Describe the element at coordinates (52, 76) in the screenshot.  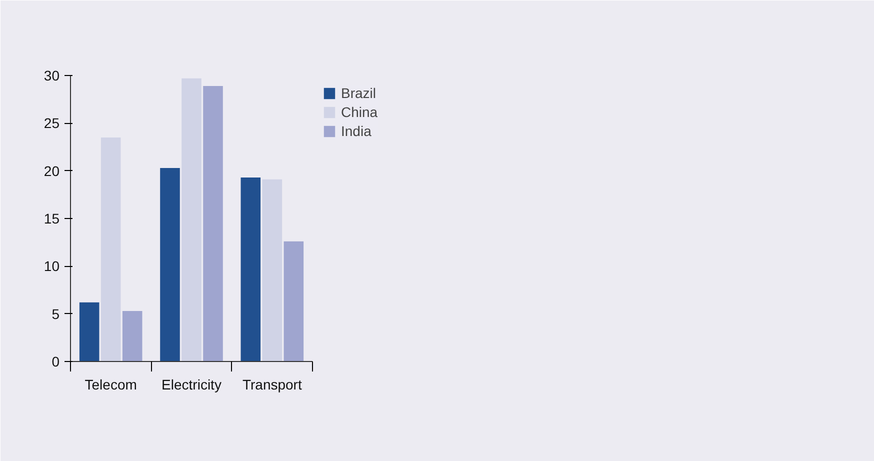
I see `y-tick-label: 30` at that location.